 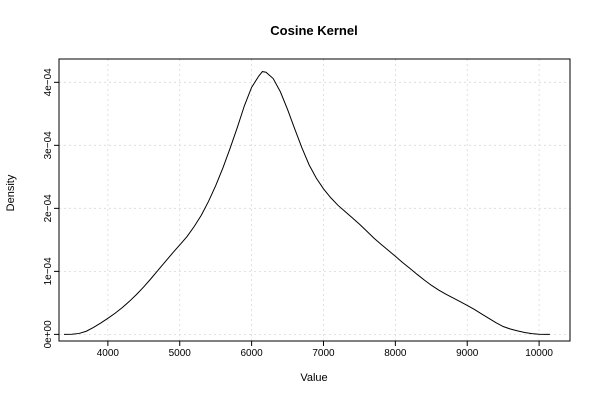 I want to click on y-axis: 0e+00 1e−04 2e−04 3e−04 4e−04, so click(x=51, y=208).